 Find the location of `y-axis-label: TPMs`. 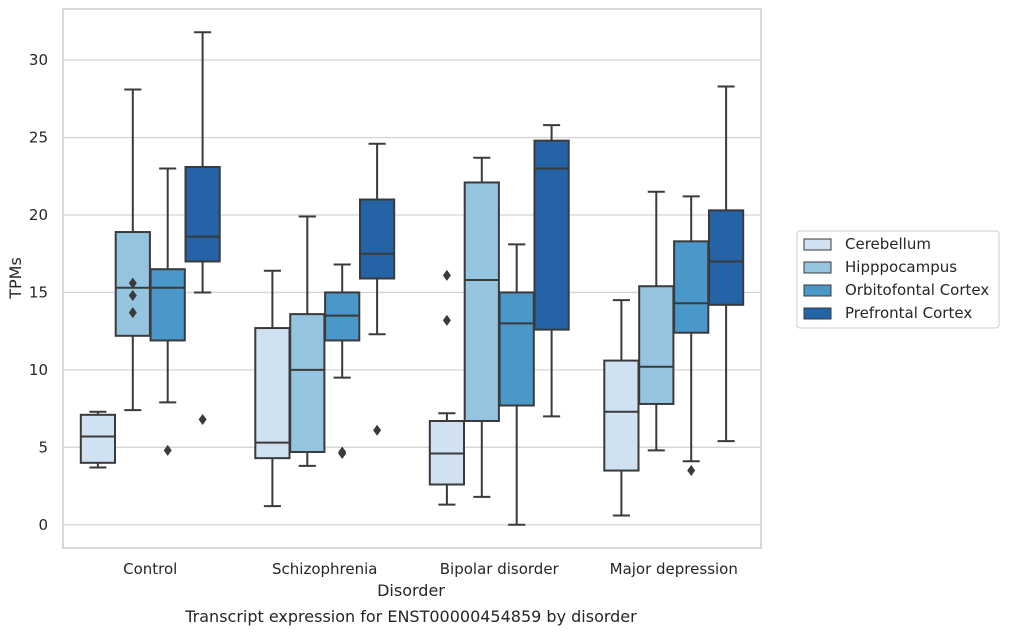

y-axis-label: TPMs is located at coordinates (15, 278).